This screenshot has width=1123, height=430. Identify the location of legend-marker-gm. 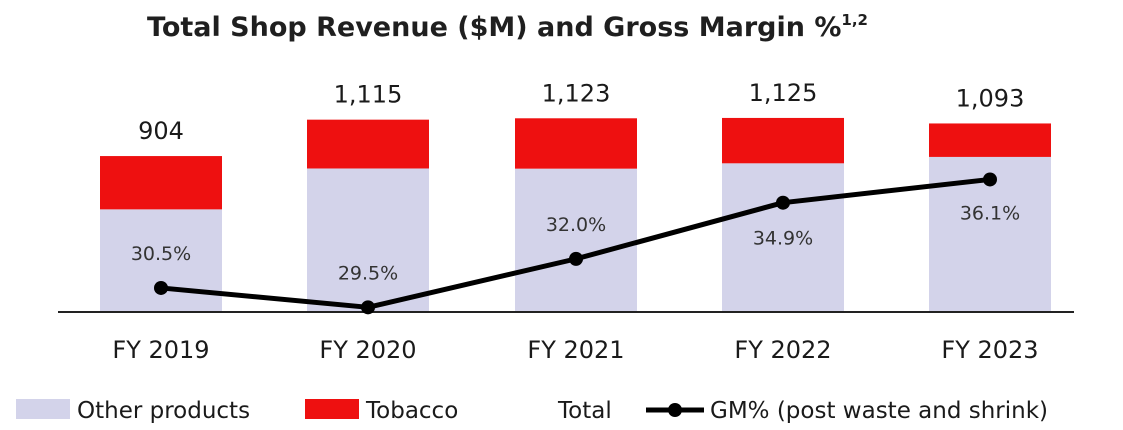
(675, 410).